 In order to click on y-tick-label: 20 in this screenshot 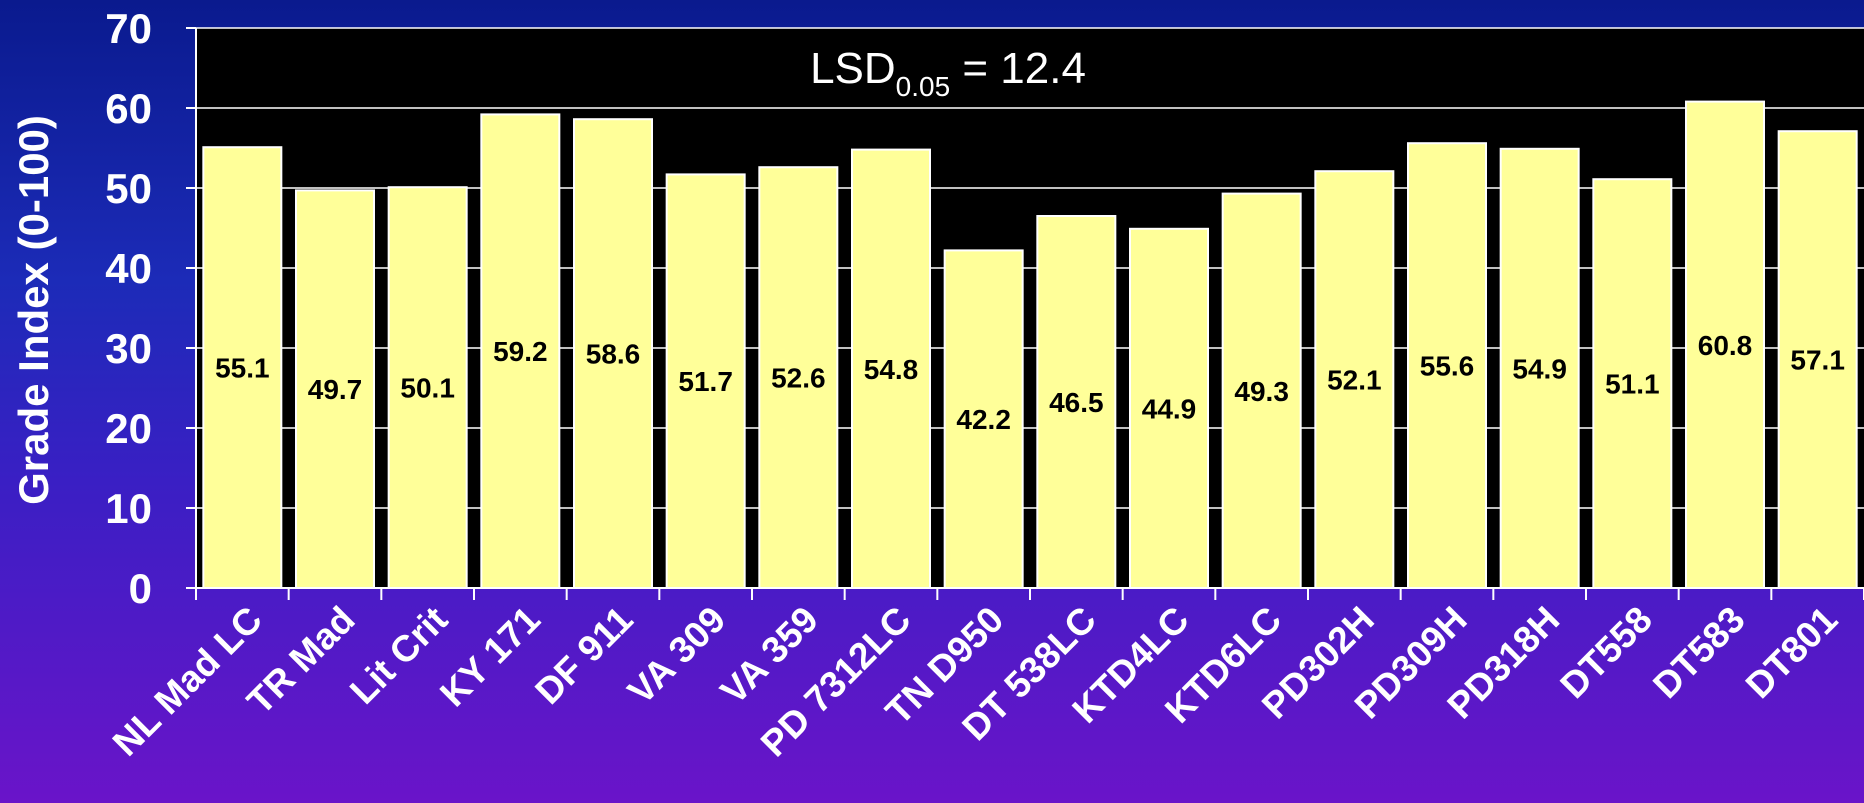, I will do `click(128, 428)`.